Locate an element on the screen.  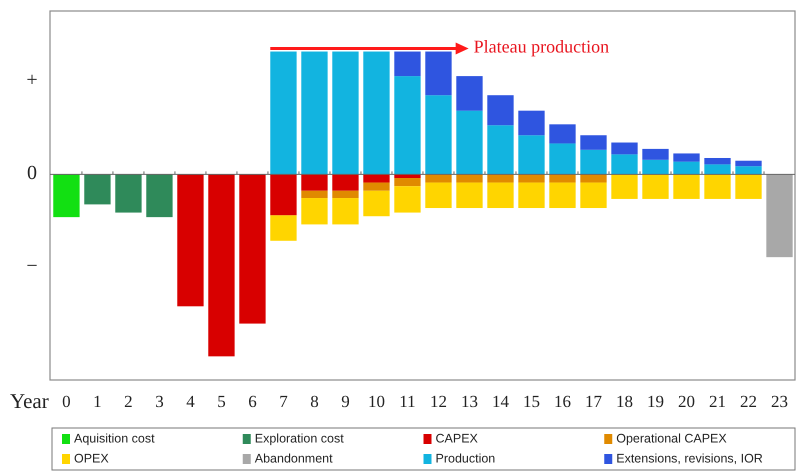
legend-label: Operational CAPEX is located at coordinates (672, 438).